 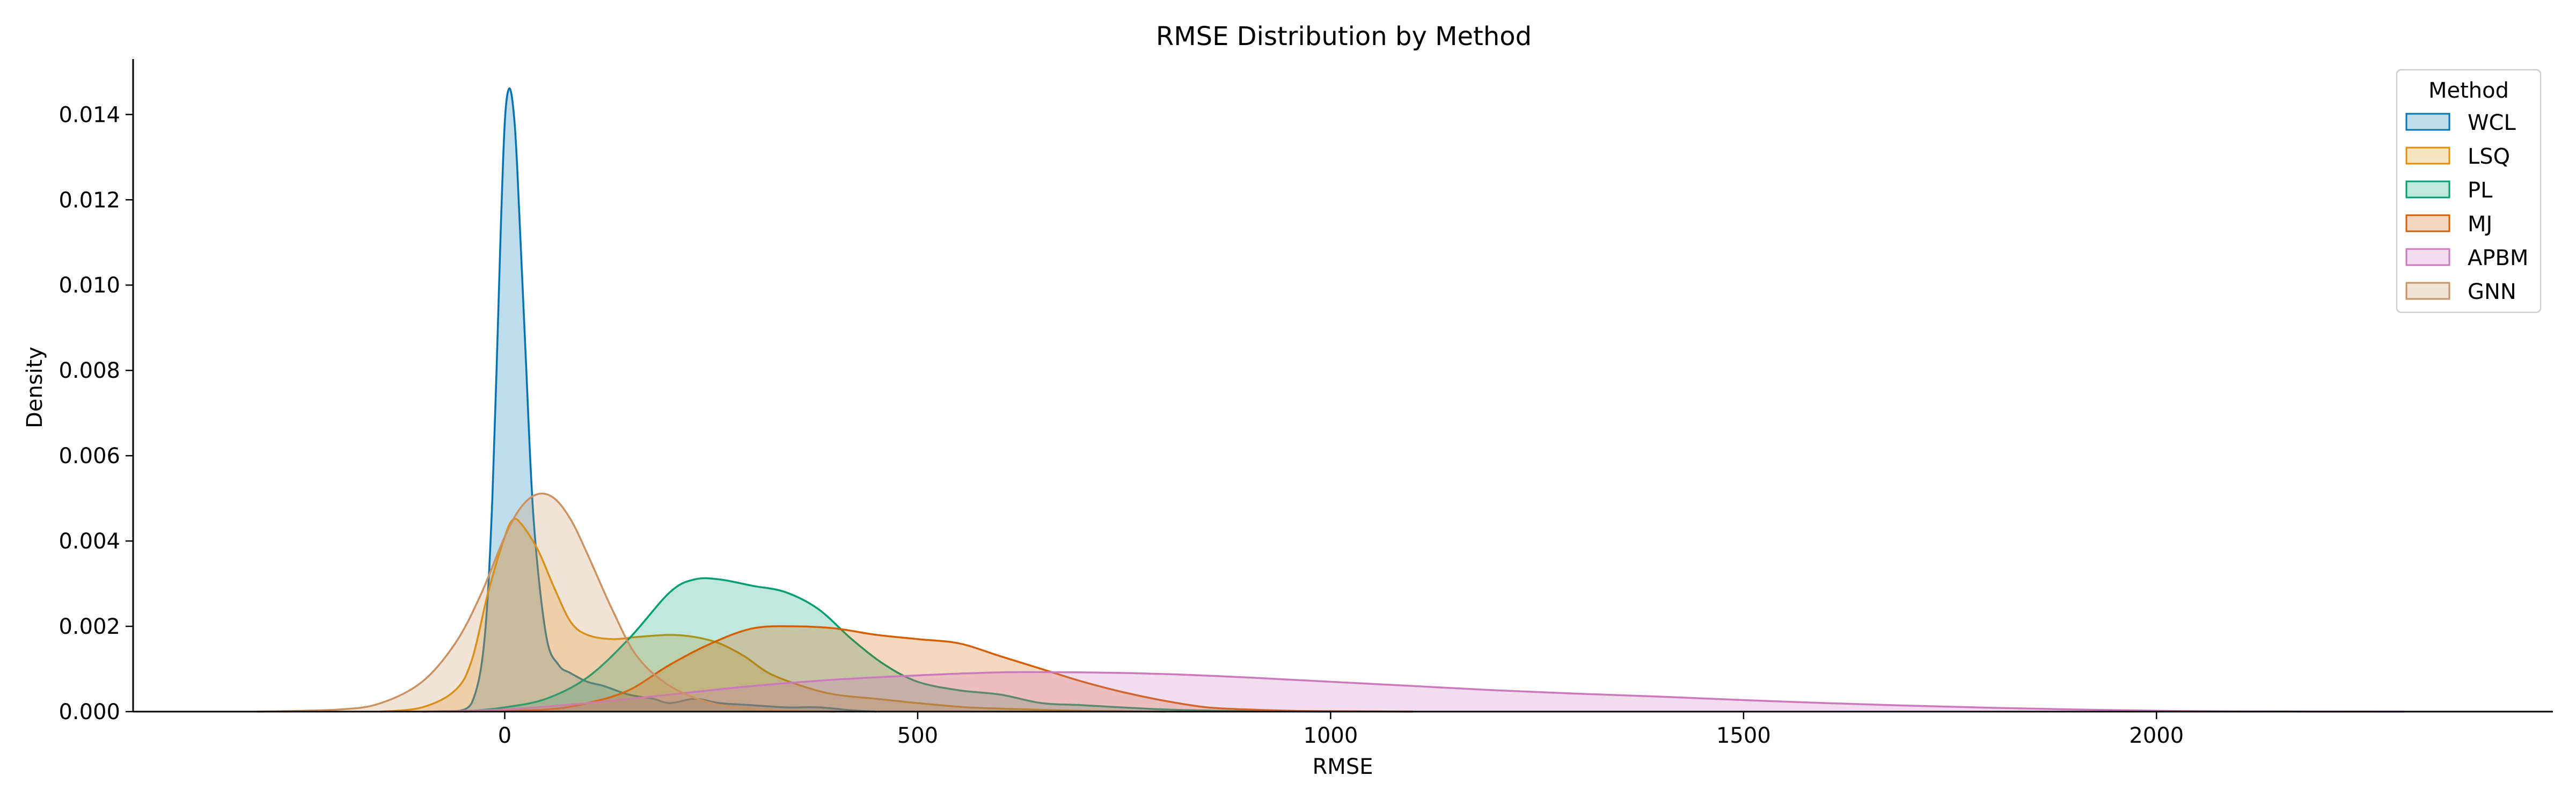 I want to click on x-tick-label: 500, so click(x=917, y=735).